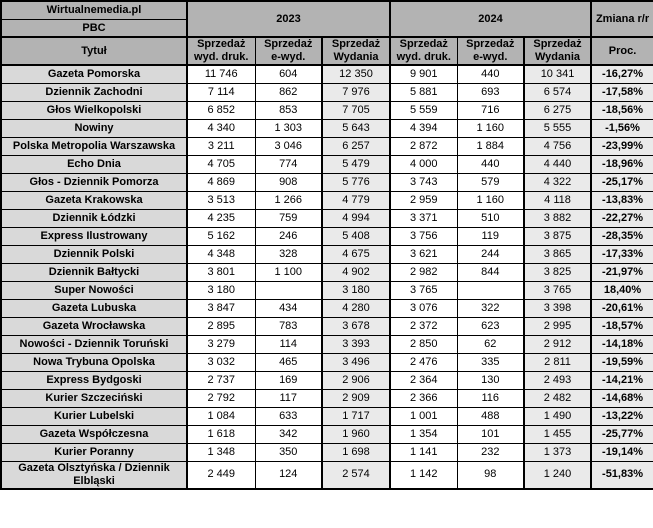 Image resolution: width=653 pixels, height=528 pixels. What do you see at coordinates (490, 416) in the screenshot?
I see `cell-2024-digital: 488` at bounding box center [490, 416].